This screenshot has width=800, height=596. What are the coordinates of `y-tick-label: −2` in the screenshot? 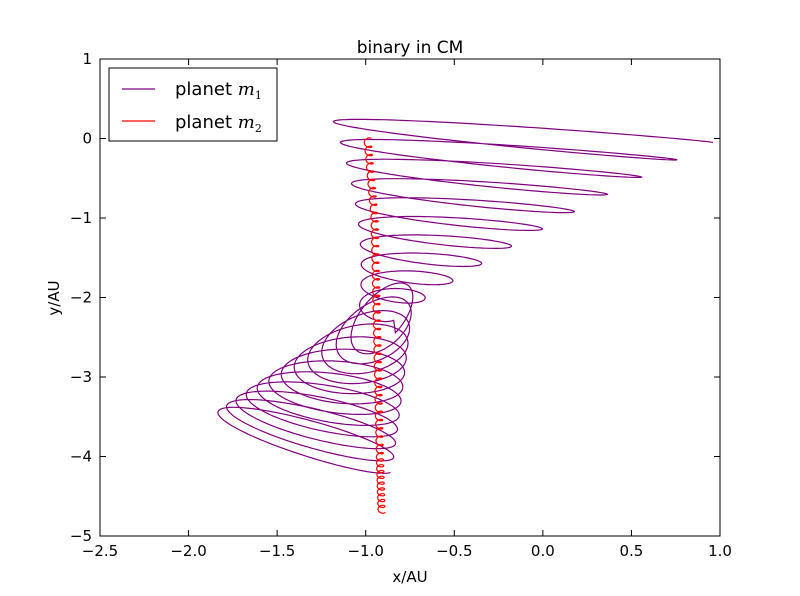 It's located at (81, 298).